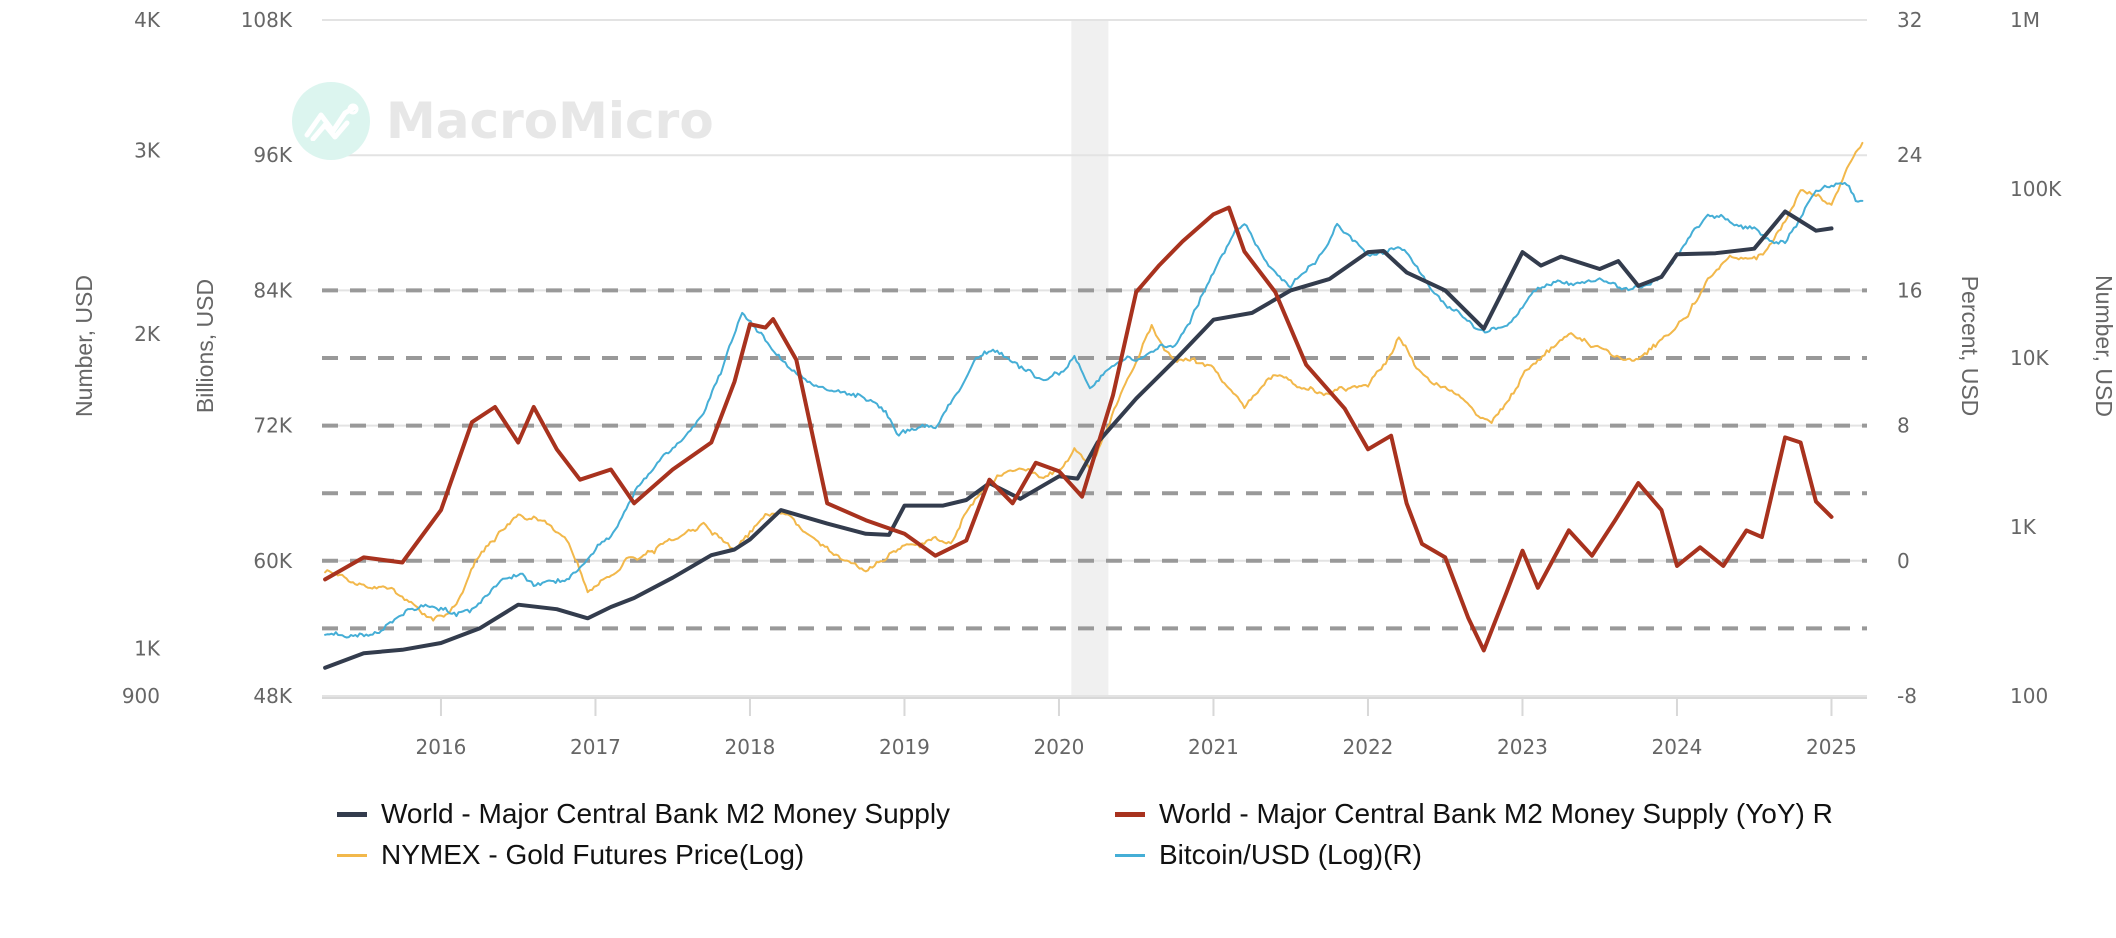 The image size is (2116, 938). What do you see at coordinates (272, 561) in the screenshot?
I see `m2-axis-tick-label: 60K` at bounding box center [272, 561].